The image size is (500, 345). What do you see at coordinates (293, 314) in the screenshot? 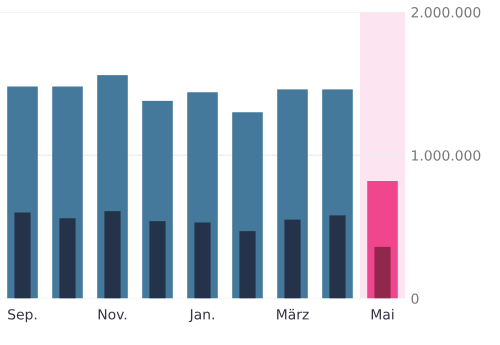
I see `x-tick-label: März` at bounding box center [293, 314].